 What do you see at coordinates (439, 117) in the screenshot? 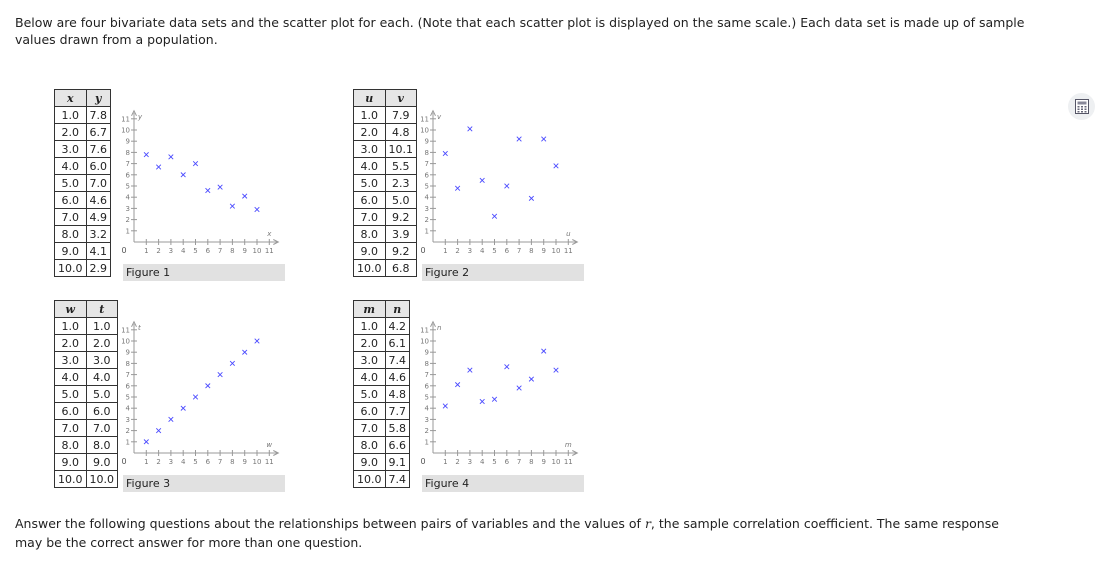
I see `y-axis-label: v` at bounding box center [439, 117].